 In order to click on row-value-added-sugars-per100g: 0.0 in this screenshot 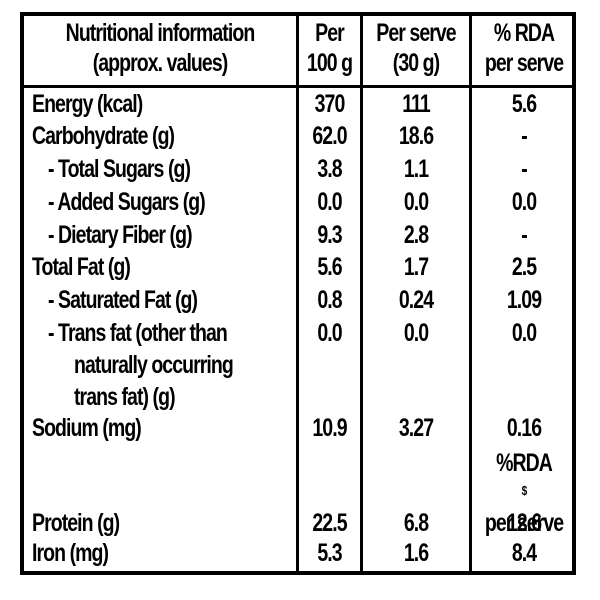, I will do `click(329, 202)`.